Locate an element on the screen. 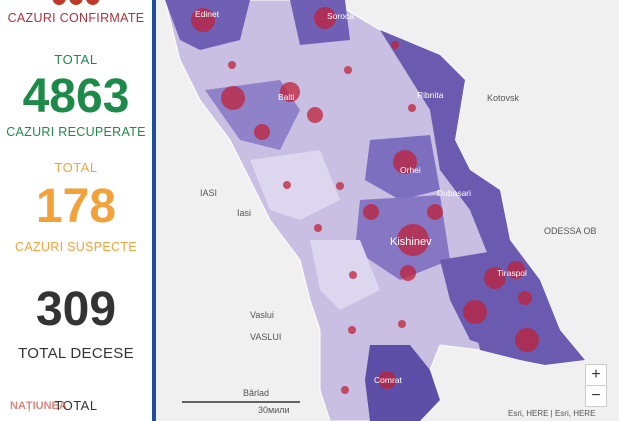  place-label: Kotovsk is located at coordinates (503, 98).